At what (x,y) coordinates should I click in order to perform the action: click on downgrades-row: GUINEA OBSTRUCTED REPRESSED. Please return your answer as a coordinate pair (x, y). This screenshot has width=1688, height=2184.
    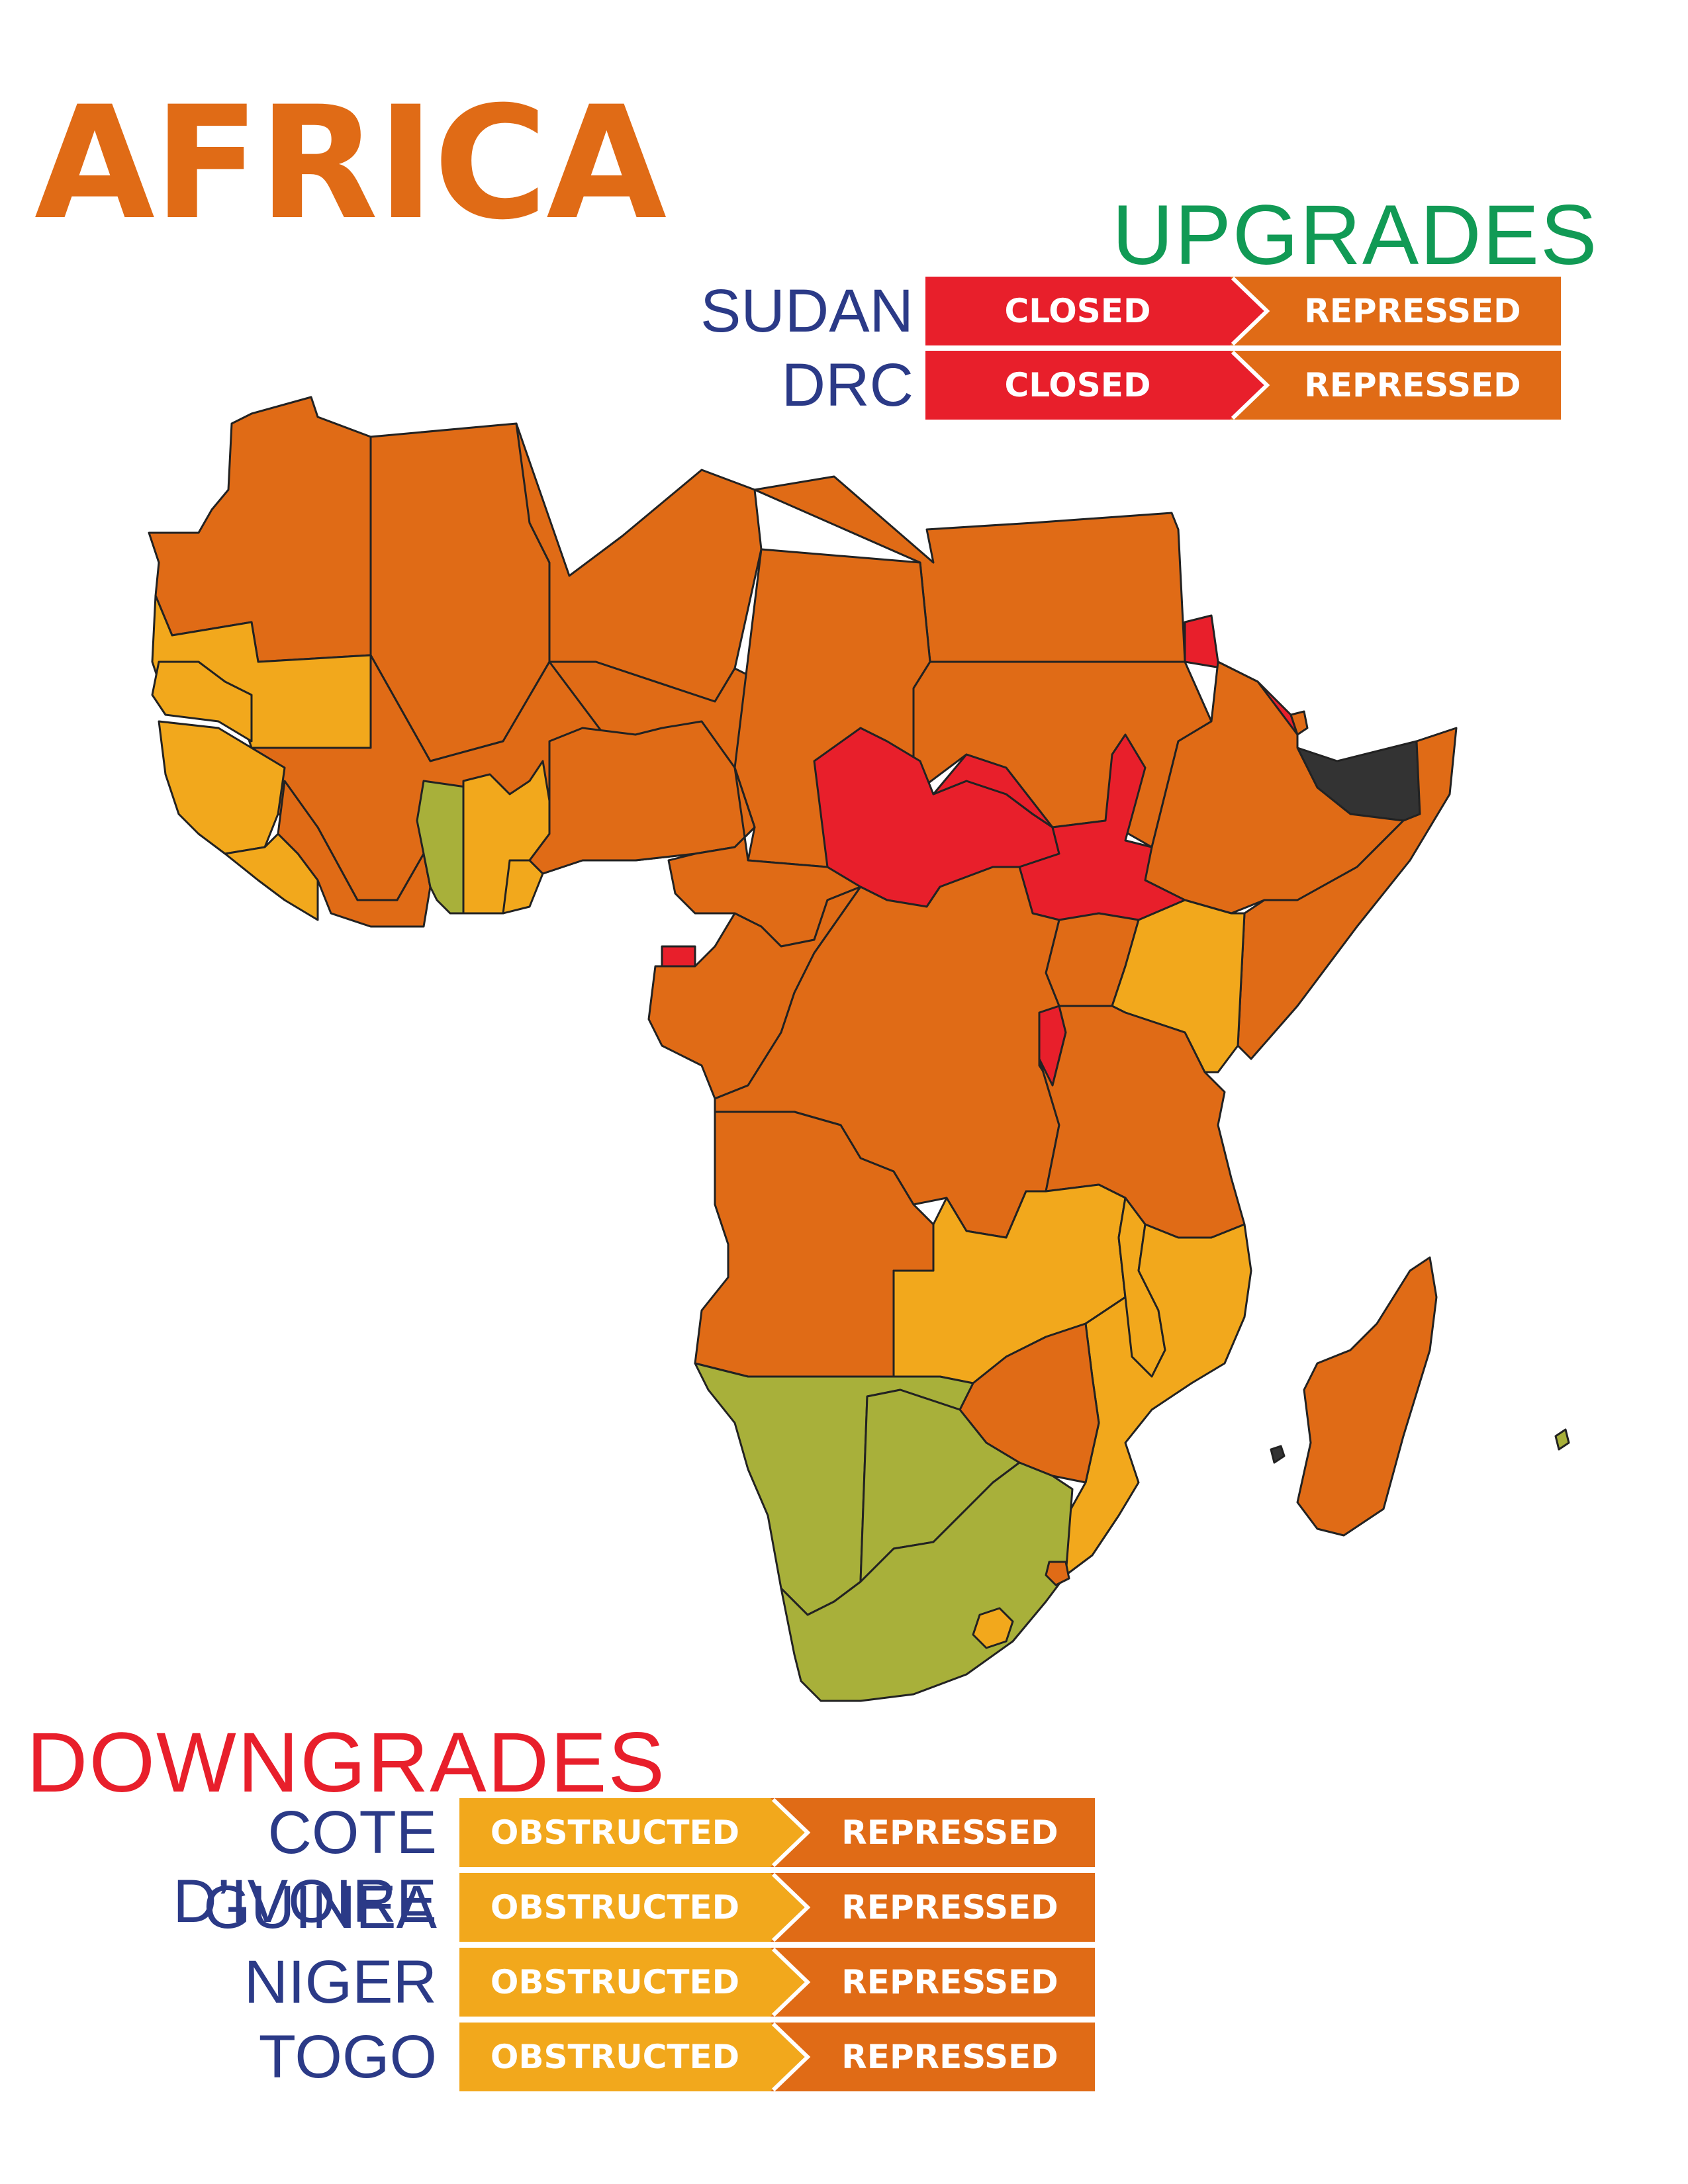
    Looking at the image, I should click on (844, 1908).